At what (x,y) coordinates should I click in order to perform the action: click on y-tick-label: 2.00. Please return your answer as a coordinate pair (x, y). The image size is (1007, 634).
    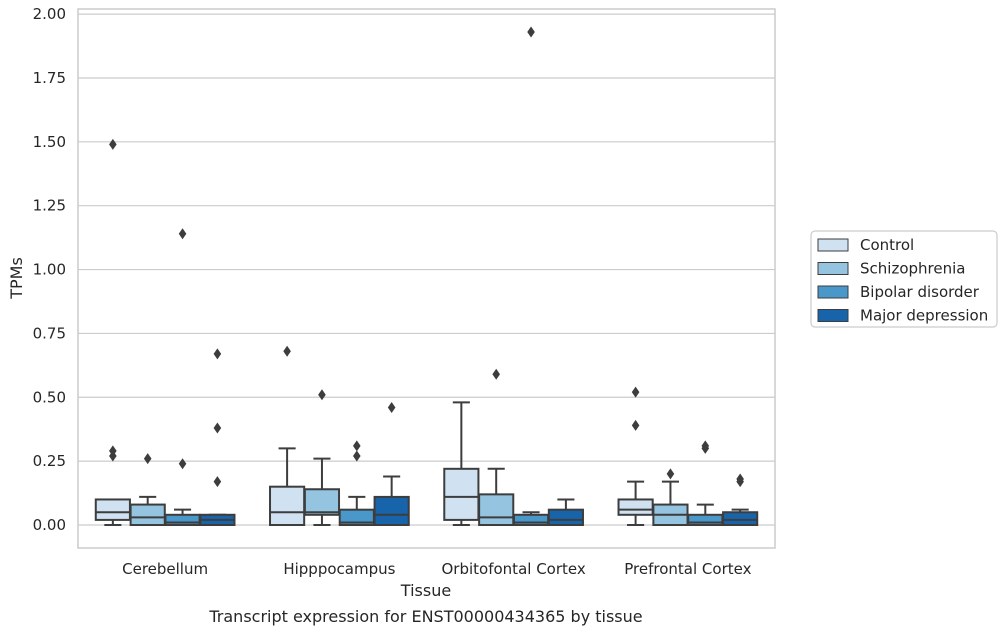
    Looking at the image, I should click on (49, 14).